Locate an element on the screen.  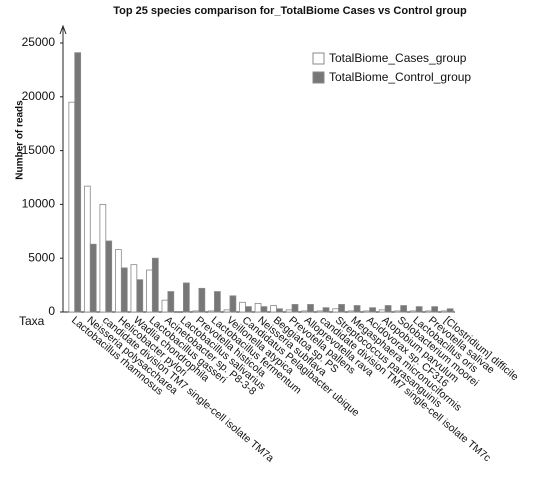
y-axis-label: Number of reads is located at coordinates (20, 140).